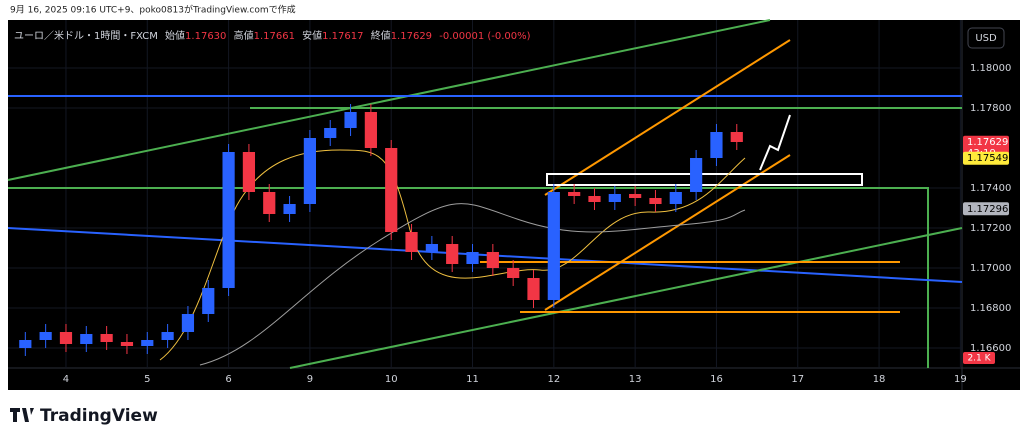  I want to click on price-badge-label: 1.17629, so click(987, 142).